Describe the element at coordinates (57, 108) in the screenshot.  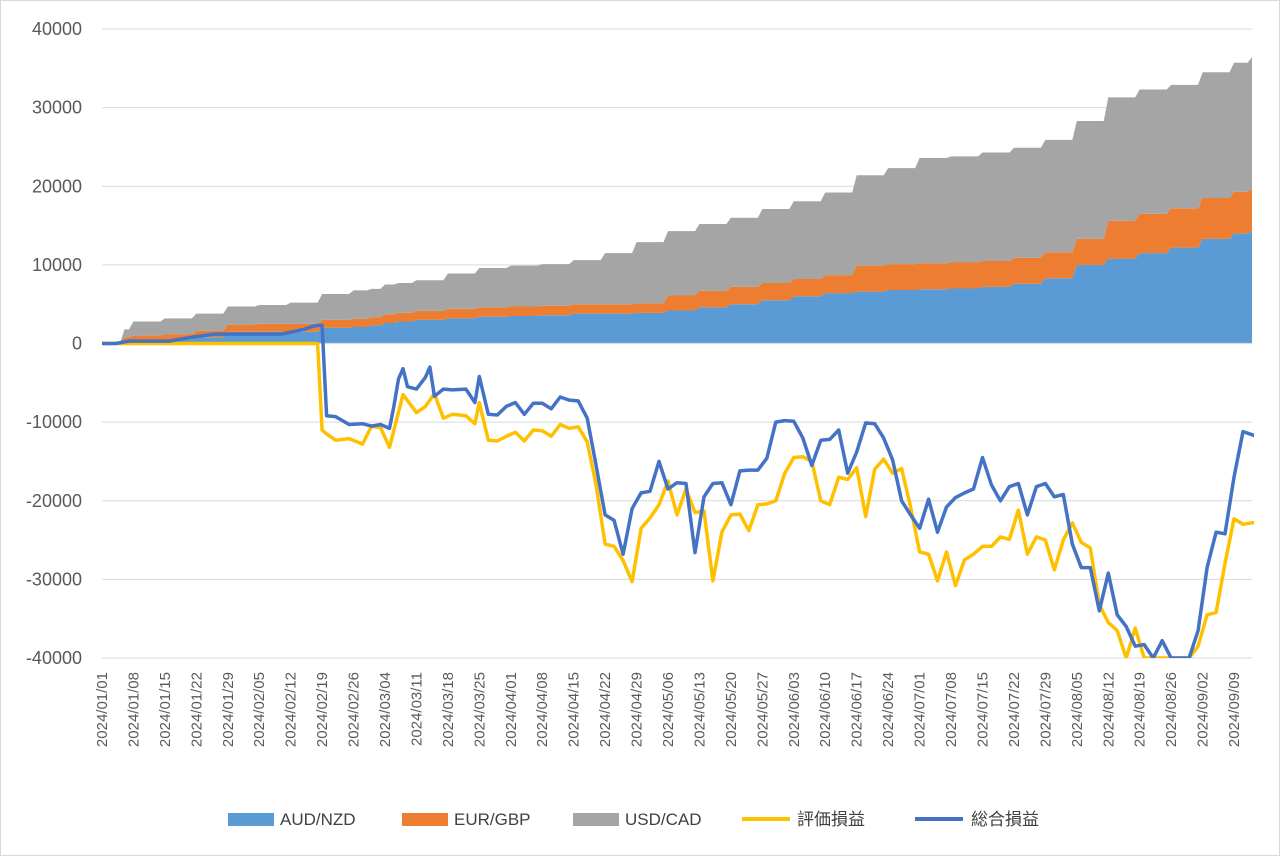
I see `y-tick-label: 30000` at that location.